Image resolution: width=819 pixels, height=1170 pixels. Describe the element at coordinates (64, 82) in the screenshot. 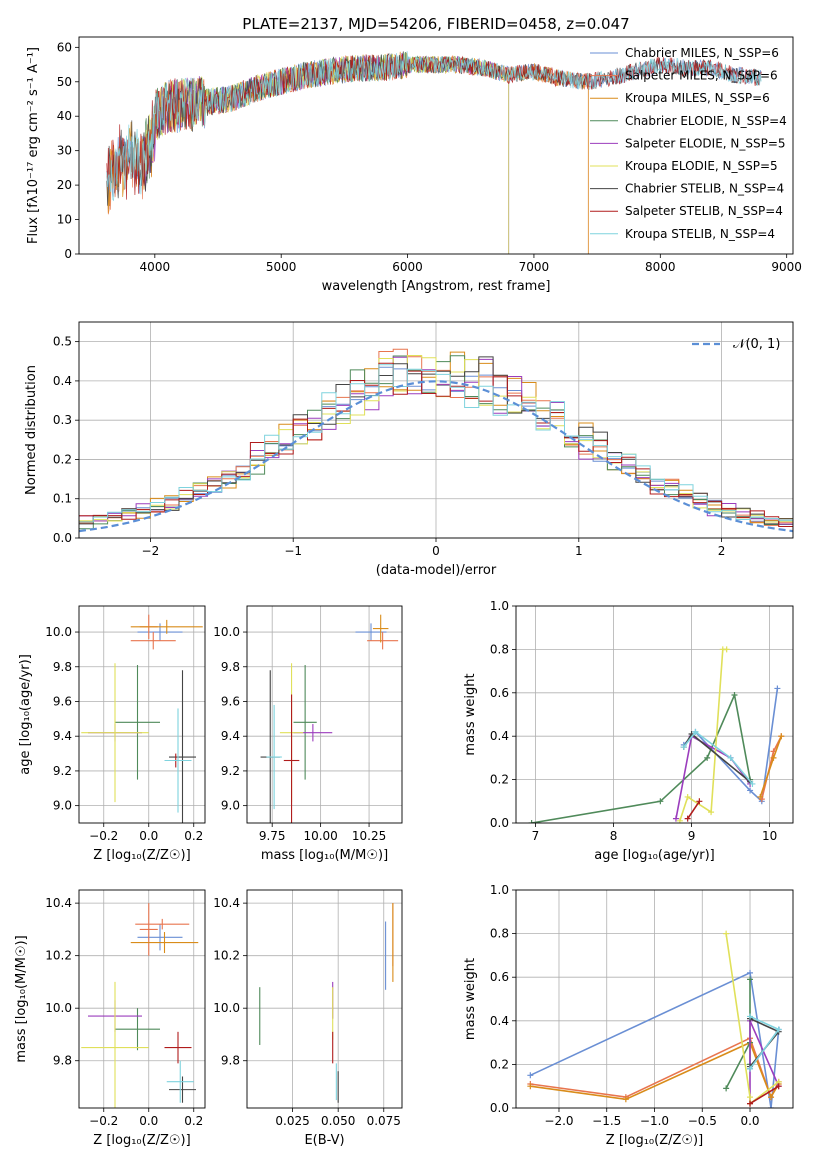

I see `y-tick-label: 50` at that location.